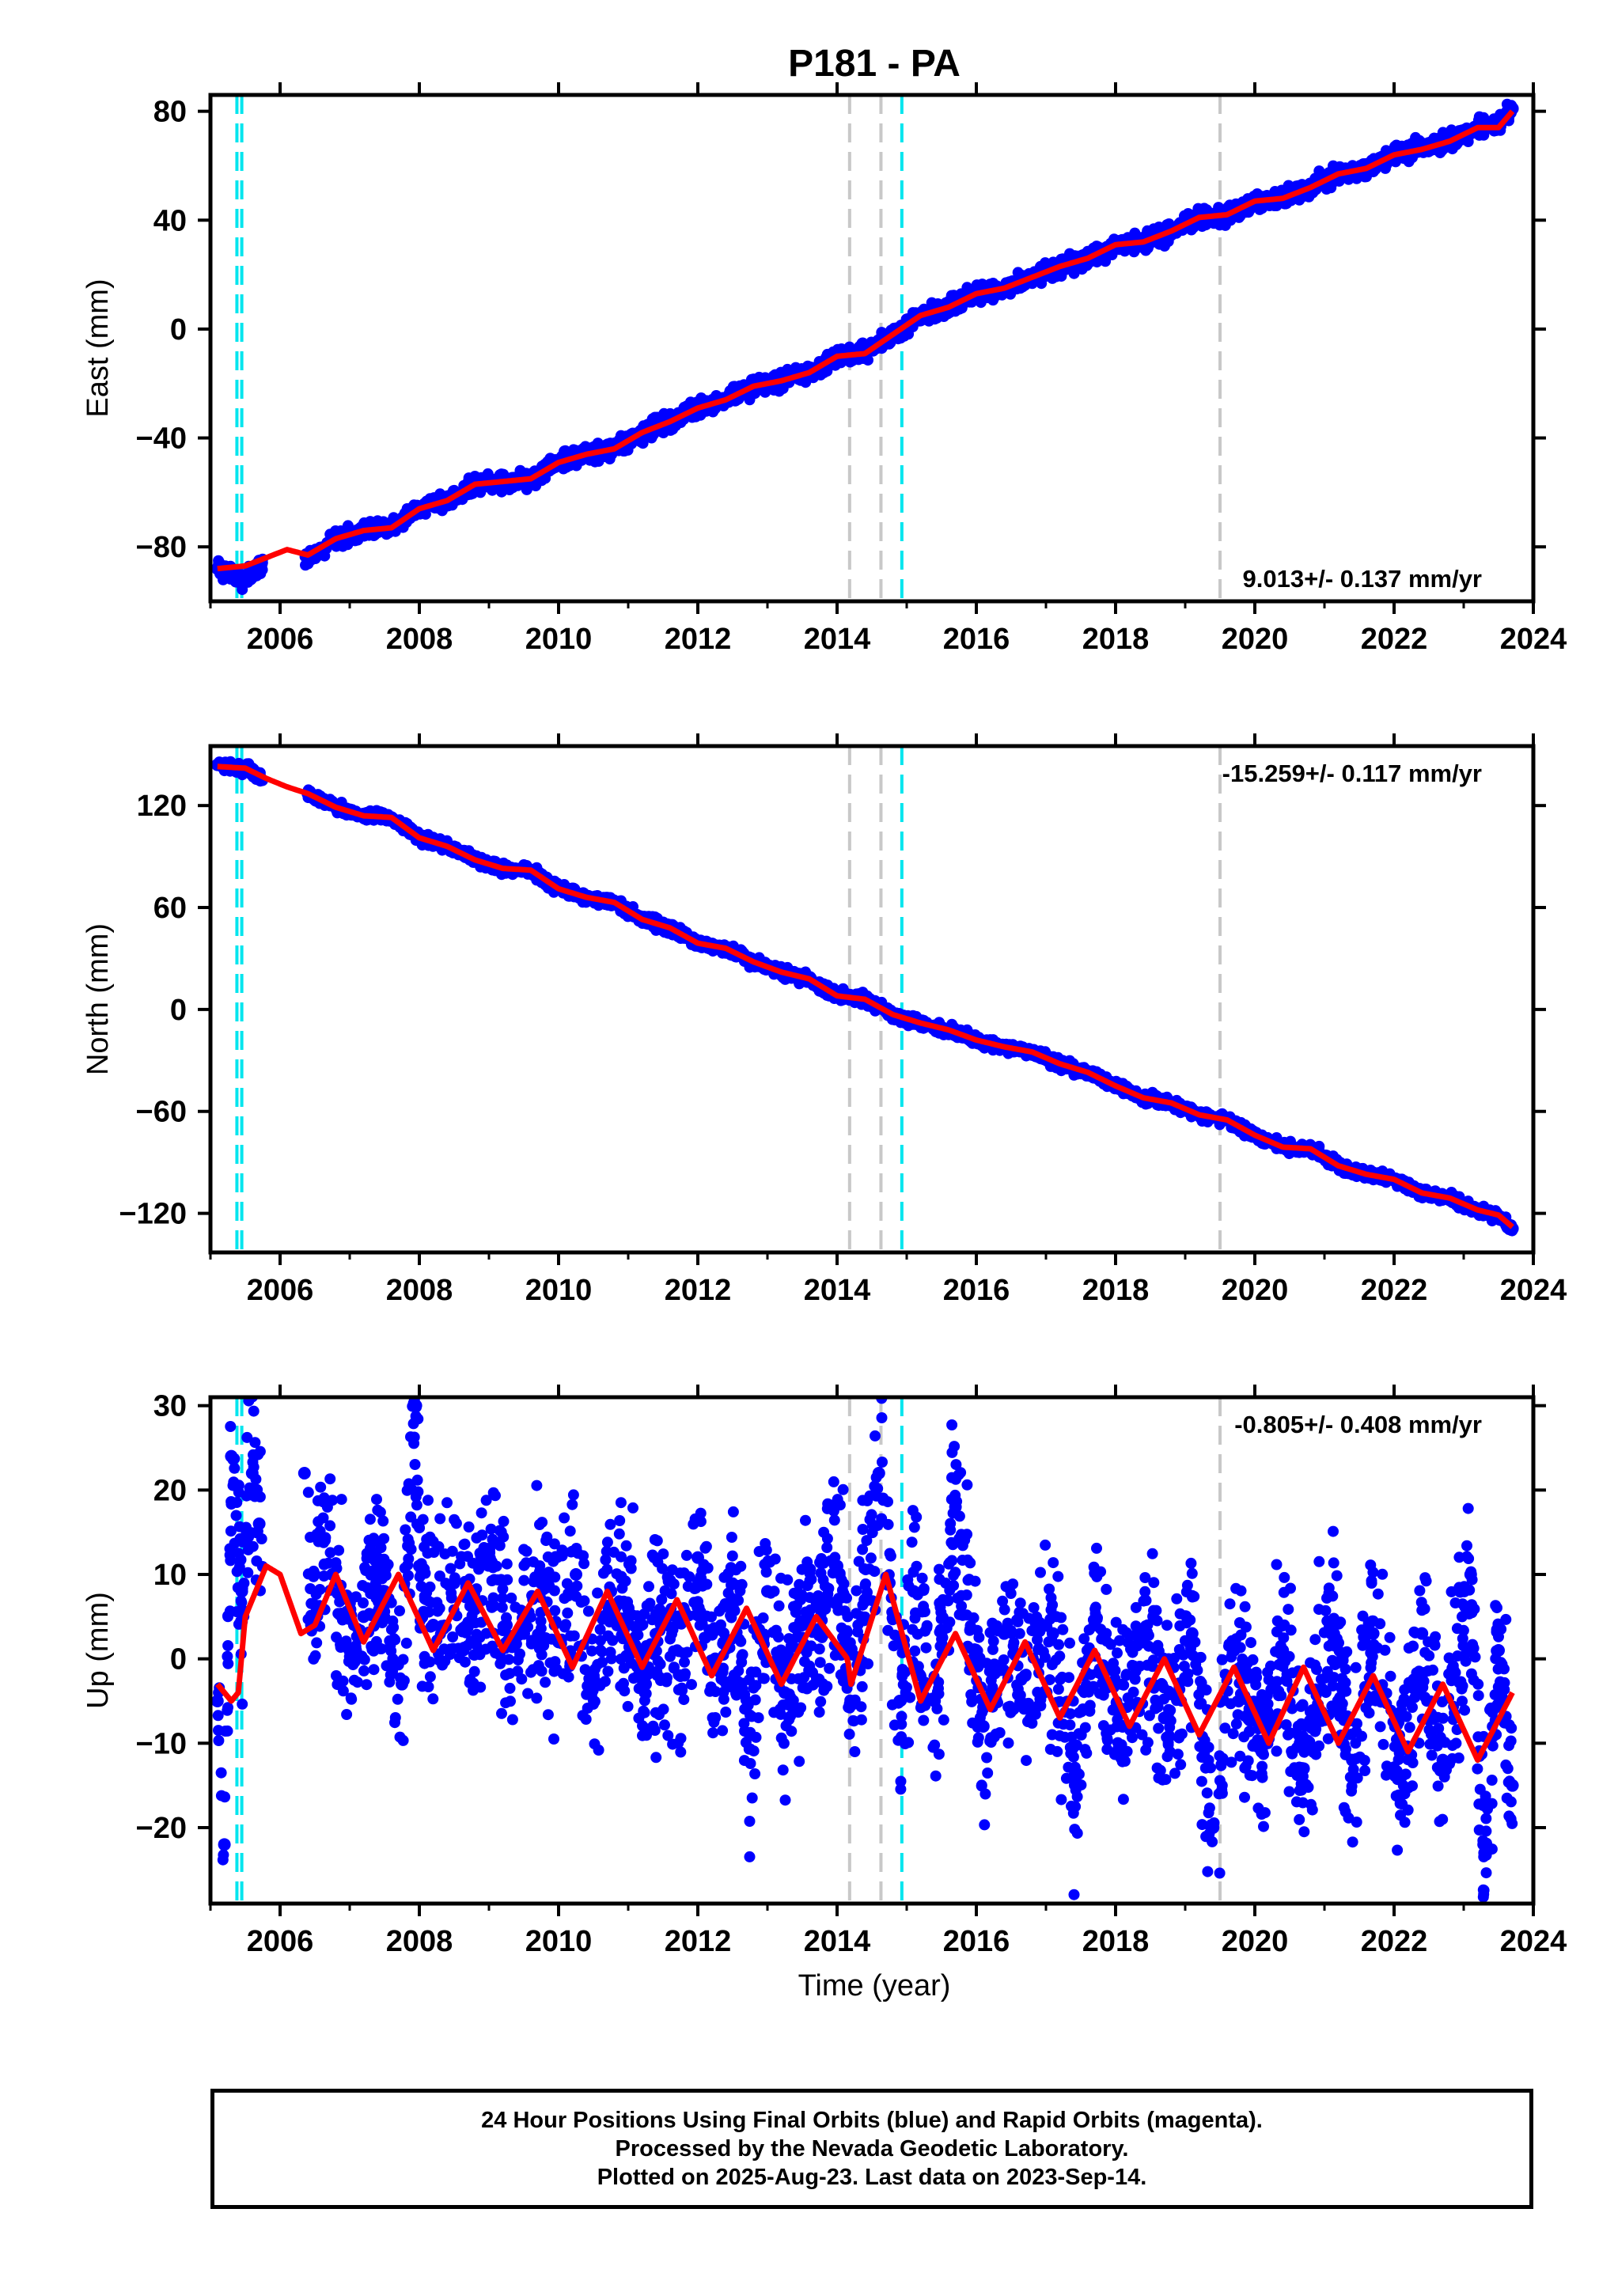  What do you see at coordinates (1533, 639) in the screenshot?
I see `x-tick-label: 2024` at bounding box center [1533, 639].